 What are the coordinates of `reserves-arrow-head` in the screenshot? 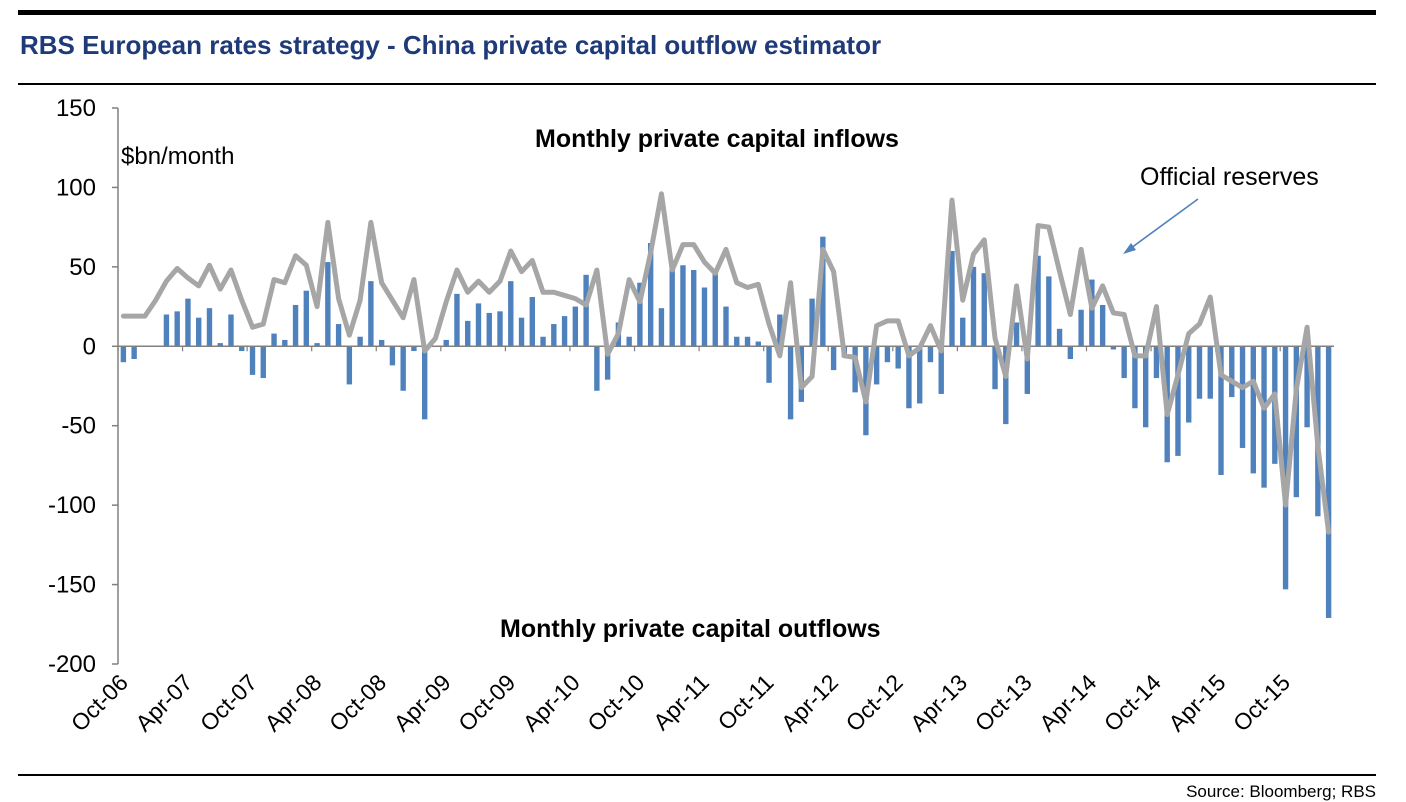 It's located at (1129, 248).